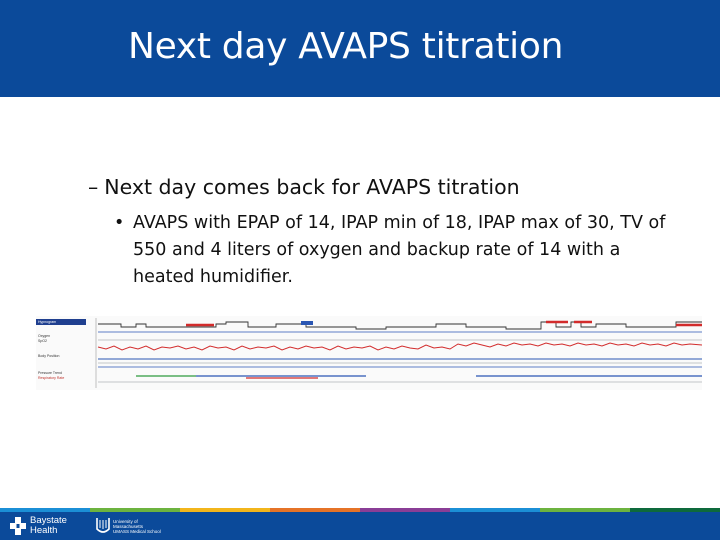  Describe the element at coordinates (18, 526) in the screenshot. I see `baystate-logo-icon` at that location.